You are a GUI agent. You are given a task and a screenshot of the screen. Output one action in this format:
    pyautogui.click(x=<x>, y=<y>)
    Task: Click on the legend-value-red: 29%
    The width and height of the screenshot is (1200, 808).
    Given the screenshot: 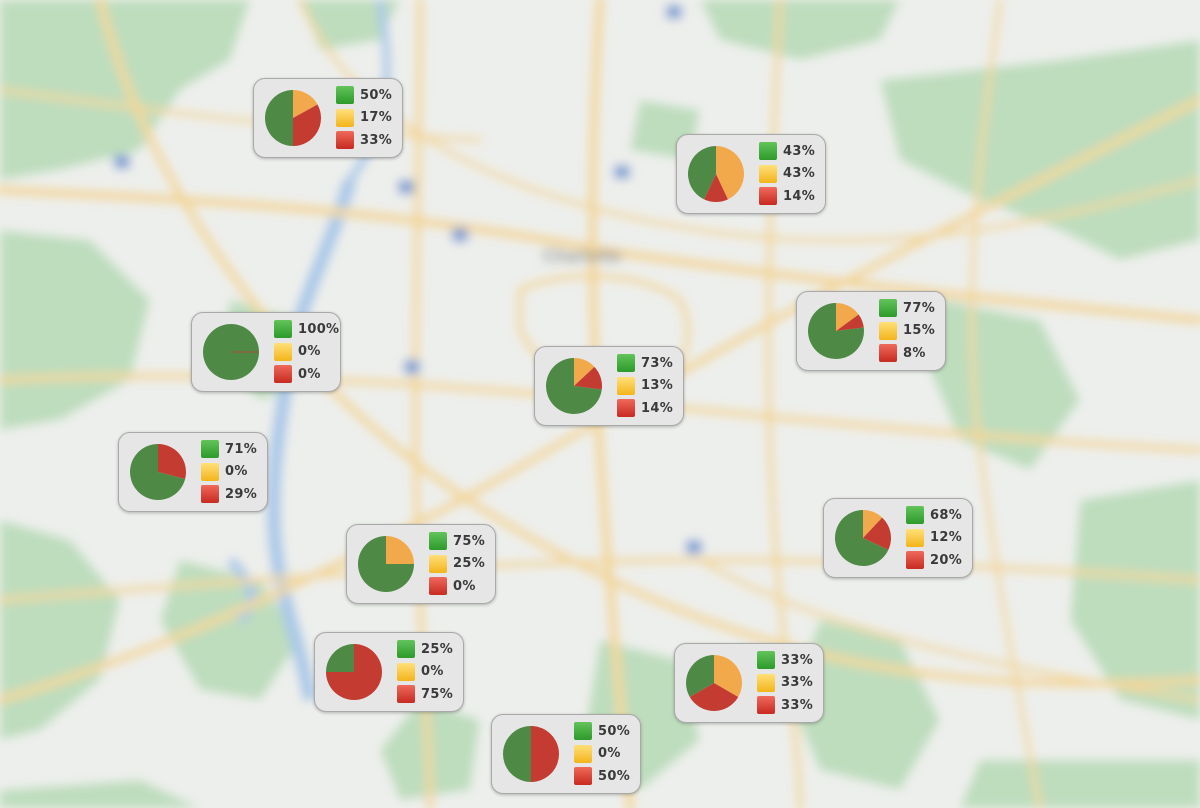 What is the action you would take?
    pyautogui.click(x=241, y=494)
    